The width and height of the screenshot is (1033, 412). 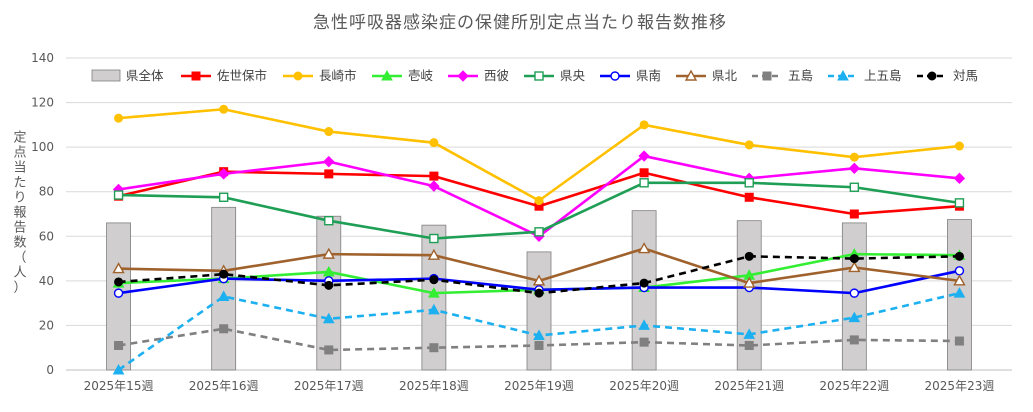 What do you see at coordinates (329, 285) in the screenshot?
I see `point-対馬-2025年17週` at bounding box center [329, 285].